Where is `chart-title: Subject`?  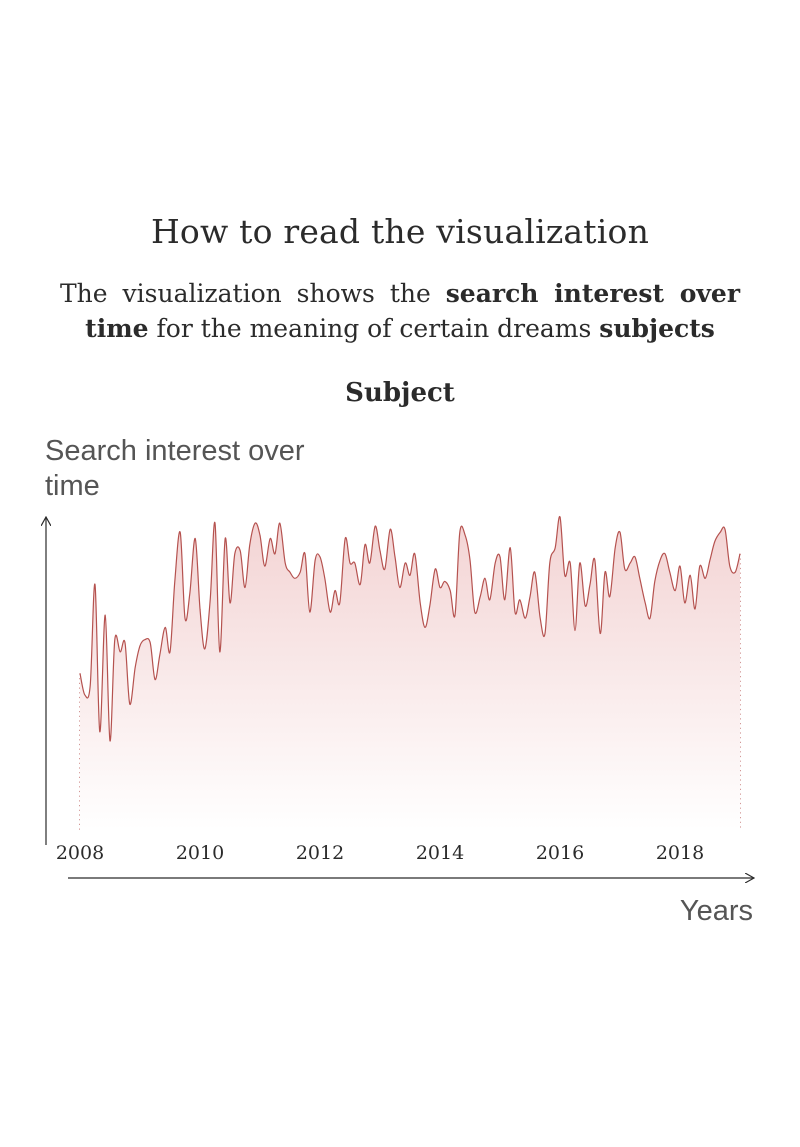
chart-title: Subject is located at coordinates (400, 393).